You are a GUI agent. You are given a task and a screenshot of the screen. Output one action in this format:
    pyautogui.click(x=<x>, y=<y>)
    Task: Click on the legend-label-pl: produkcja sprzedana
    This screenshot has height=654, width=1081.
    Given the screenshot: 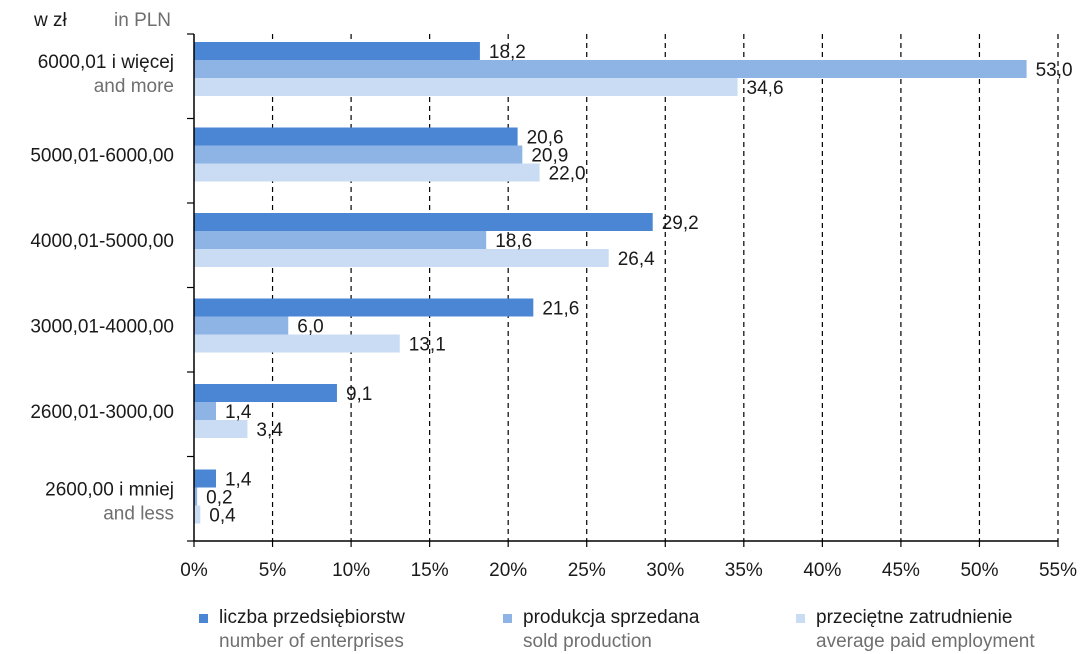 What is the action you would take?
    pyautogui.click(x=611, y=617)
    